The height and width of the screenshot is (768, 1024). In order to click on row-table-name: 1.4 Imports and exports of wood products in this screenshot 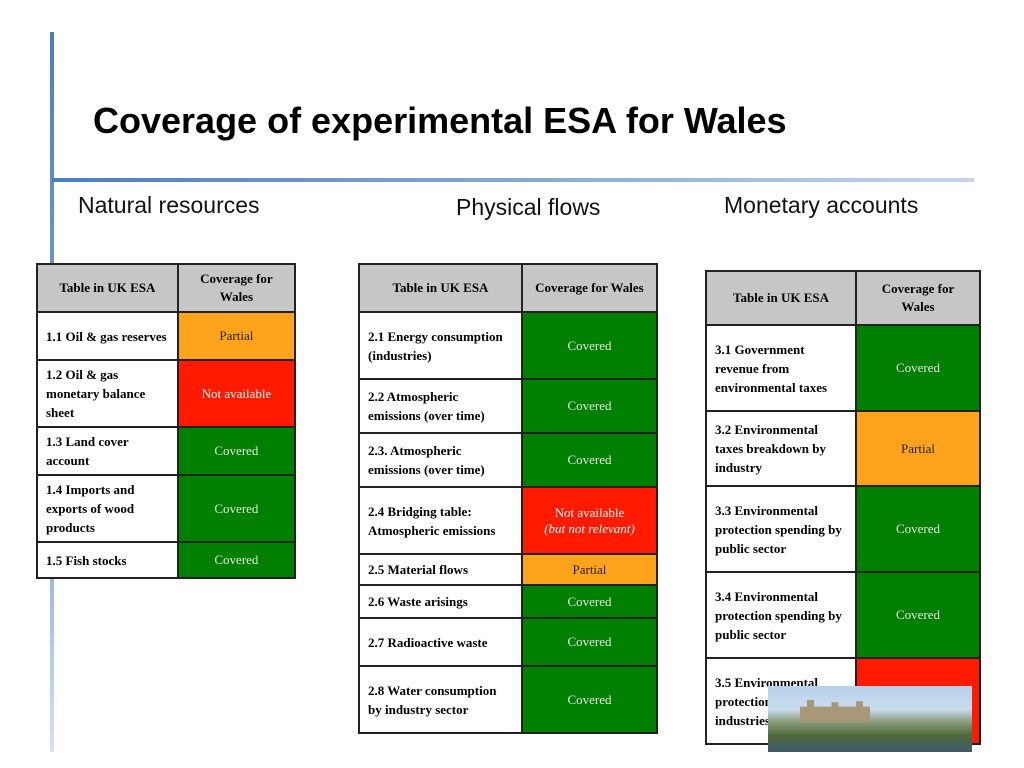, I will do `click(107, 508)`.